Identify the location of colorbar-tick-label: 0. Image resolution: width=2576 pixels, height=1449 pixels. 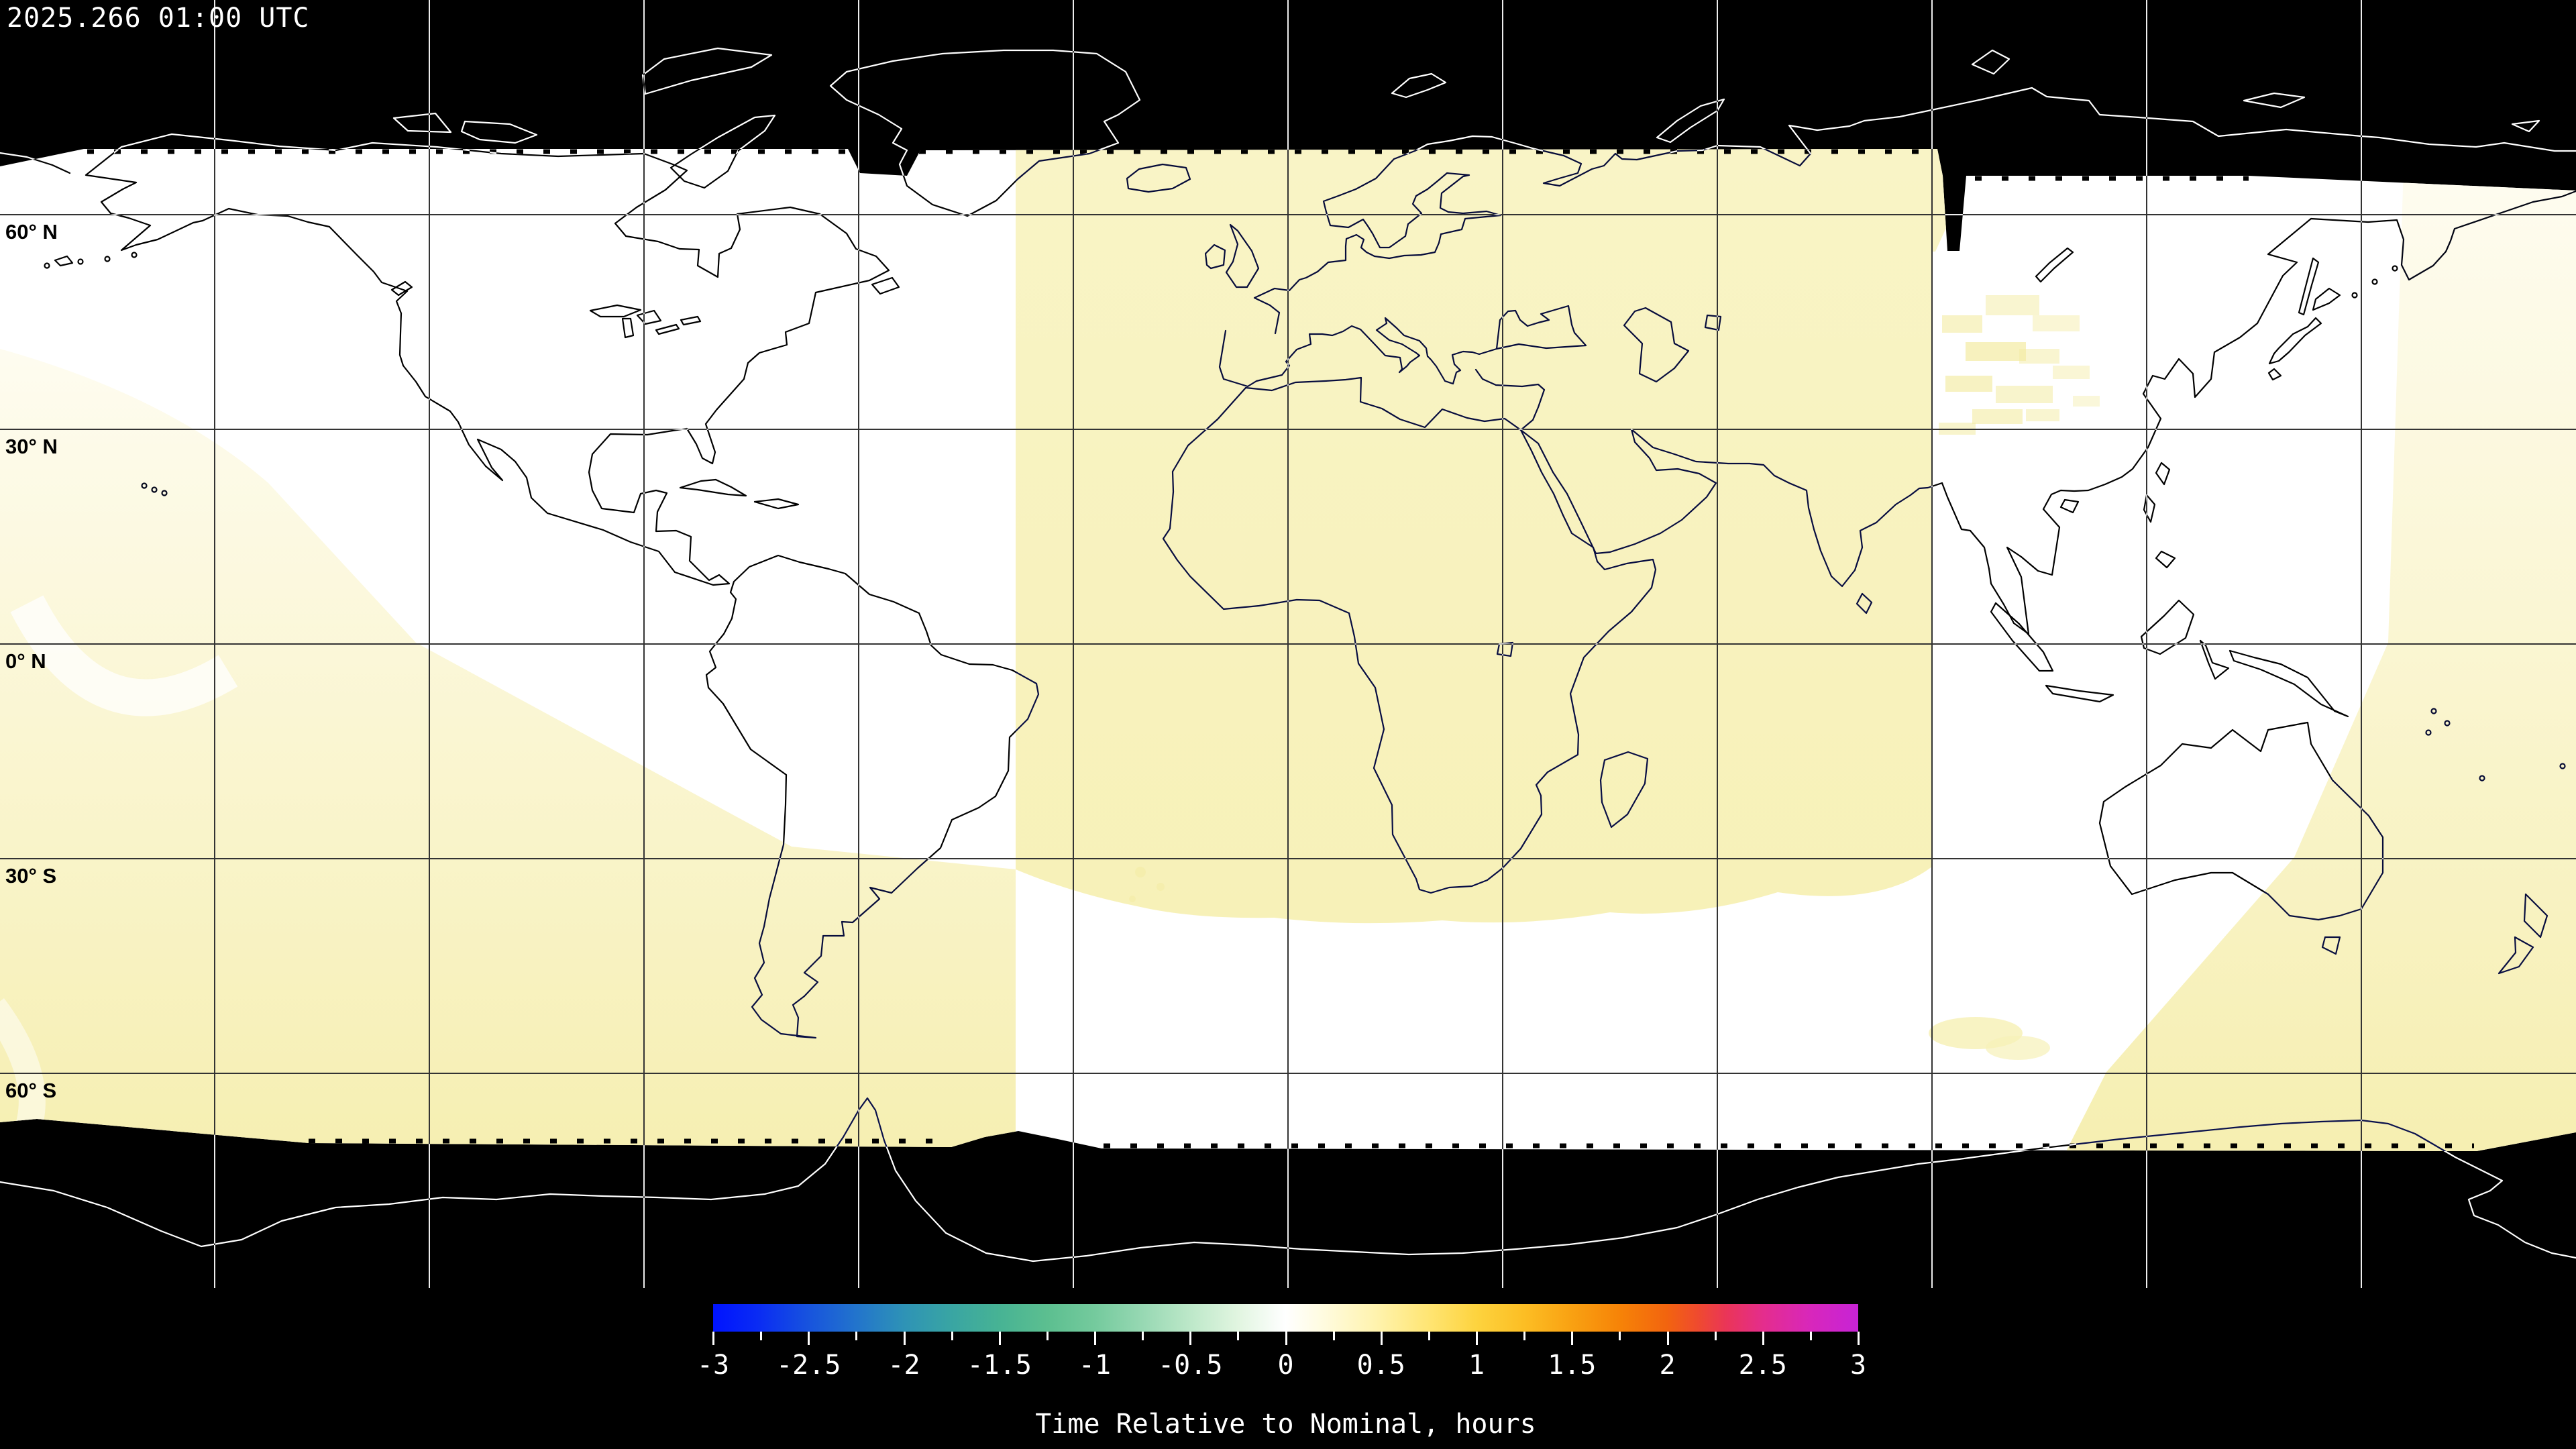
(1285, 1365).